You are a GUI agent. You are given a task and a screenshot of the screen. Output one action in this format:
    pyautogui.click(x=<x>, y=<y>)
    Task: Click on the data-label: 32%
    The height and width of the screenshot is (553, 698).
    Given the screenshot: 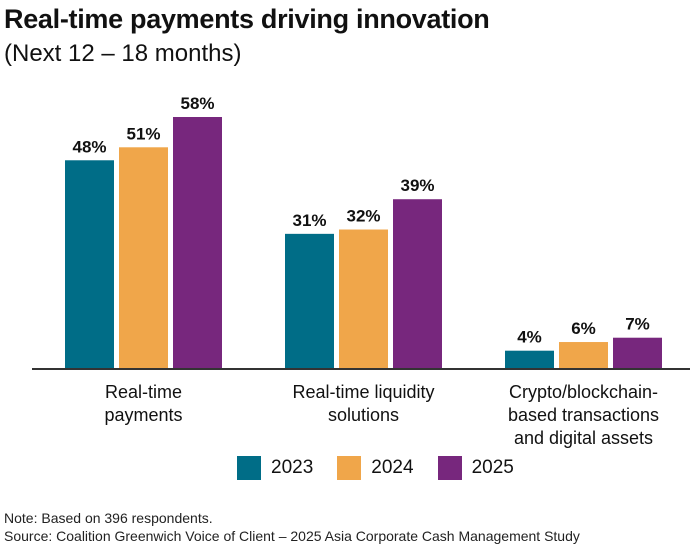 What is the action you would take?
    pyautogui.click(x=363, y=216)
    